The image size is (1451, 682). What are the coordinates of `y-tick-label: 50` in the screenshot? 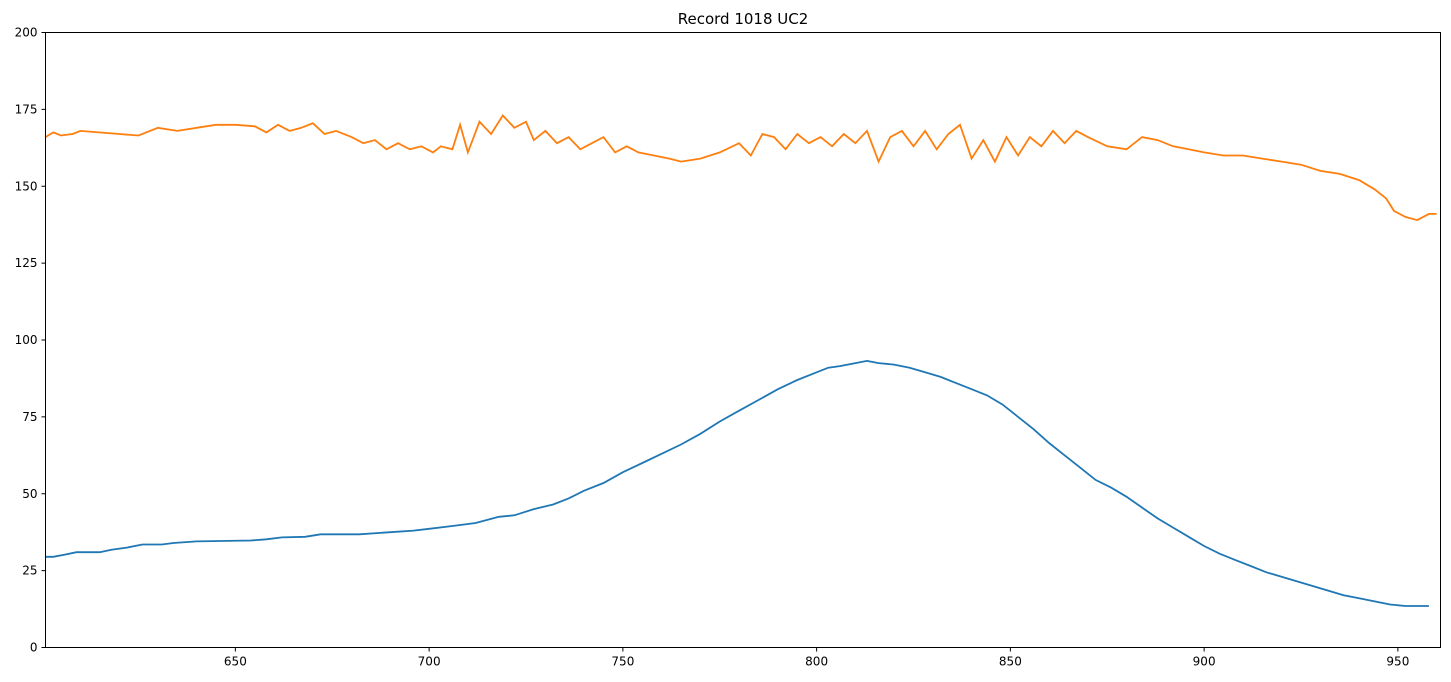 It's located at (29, 494).